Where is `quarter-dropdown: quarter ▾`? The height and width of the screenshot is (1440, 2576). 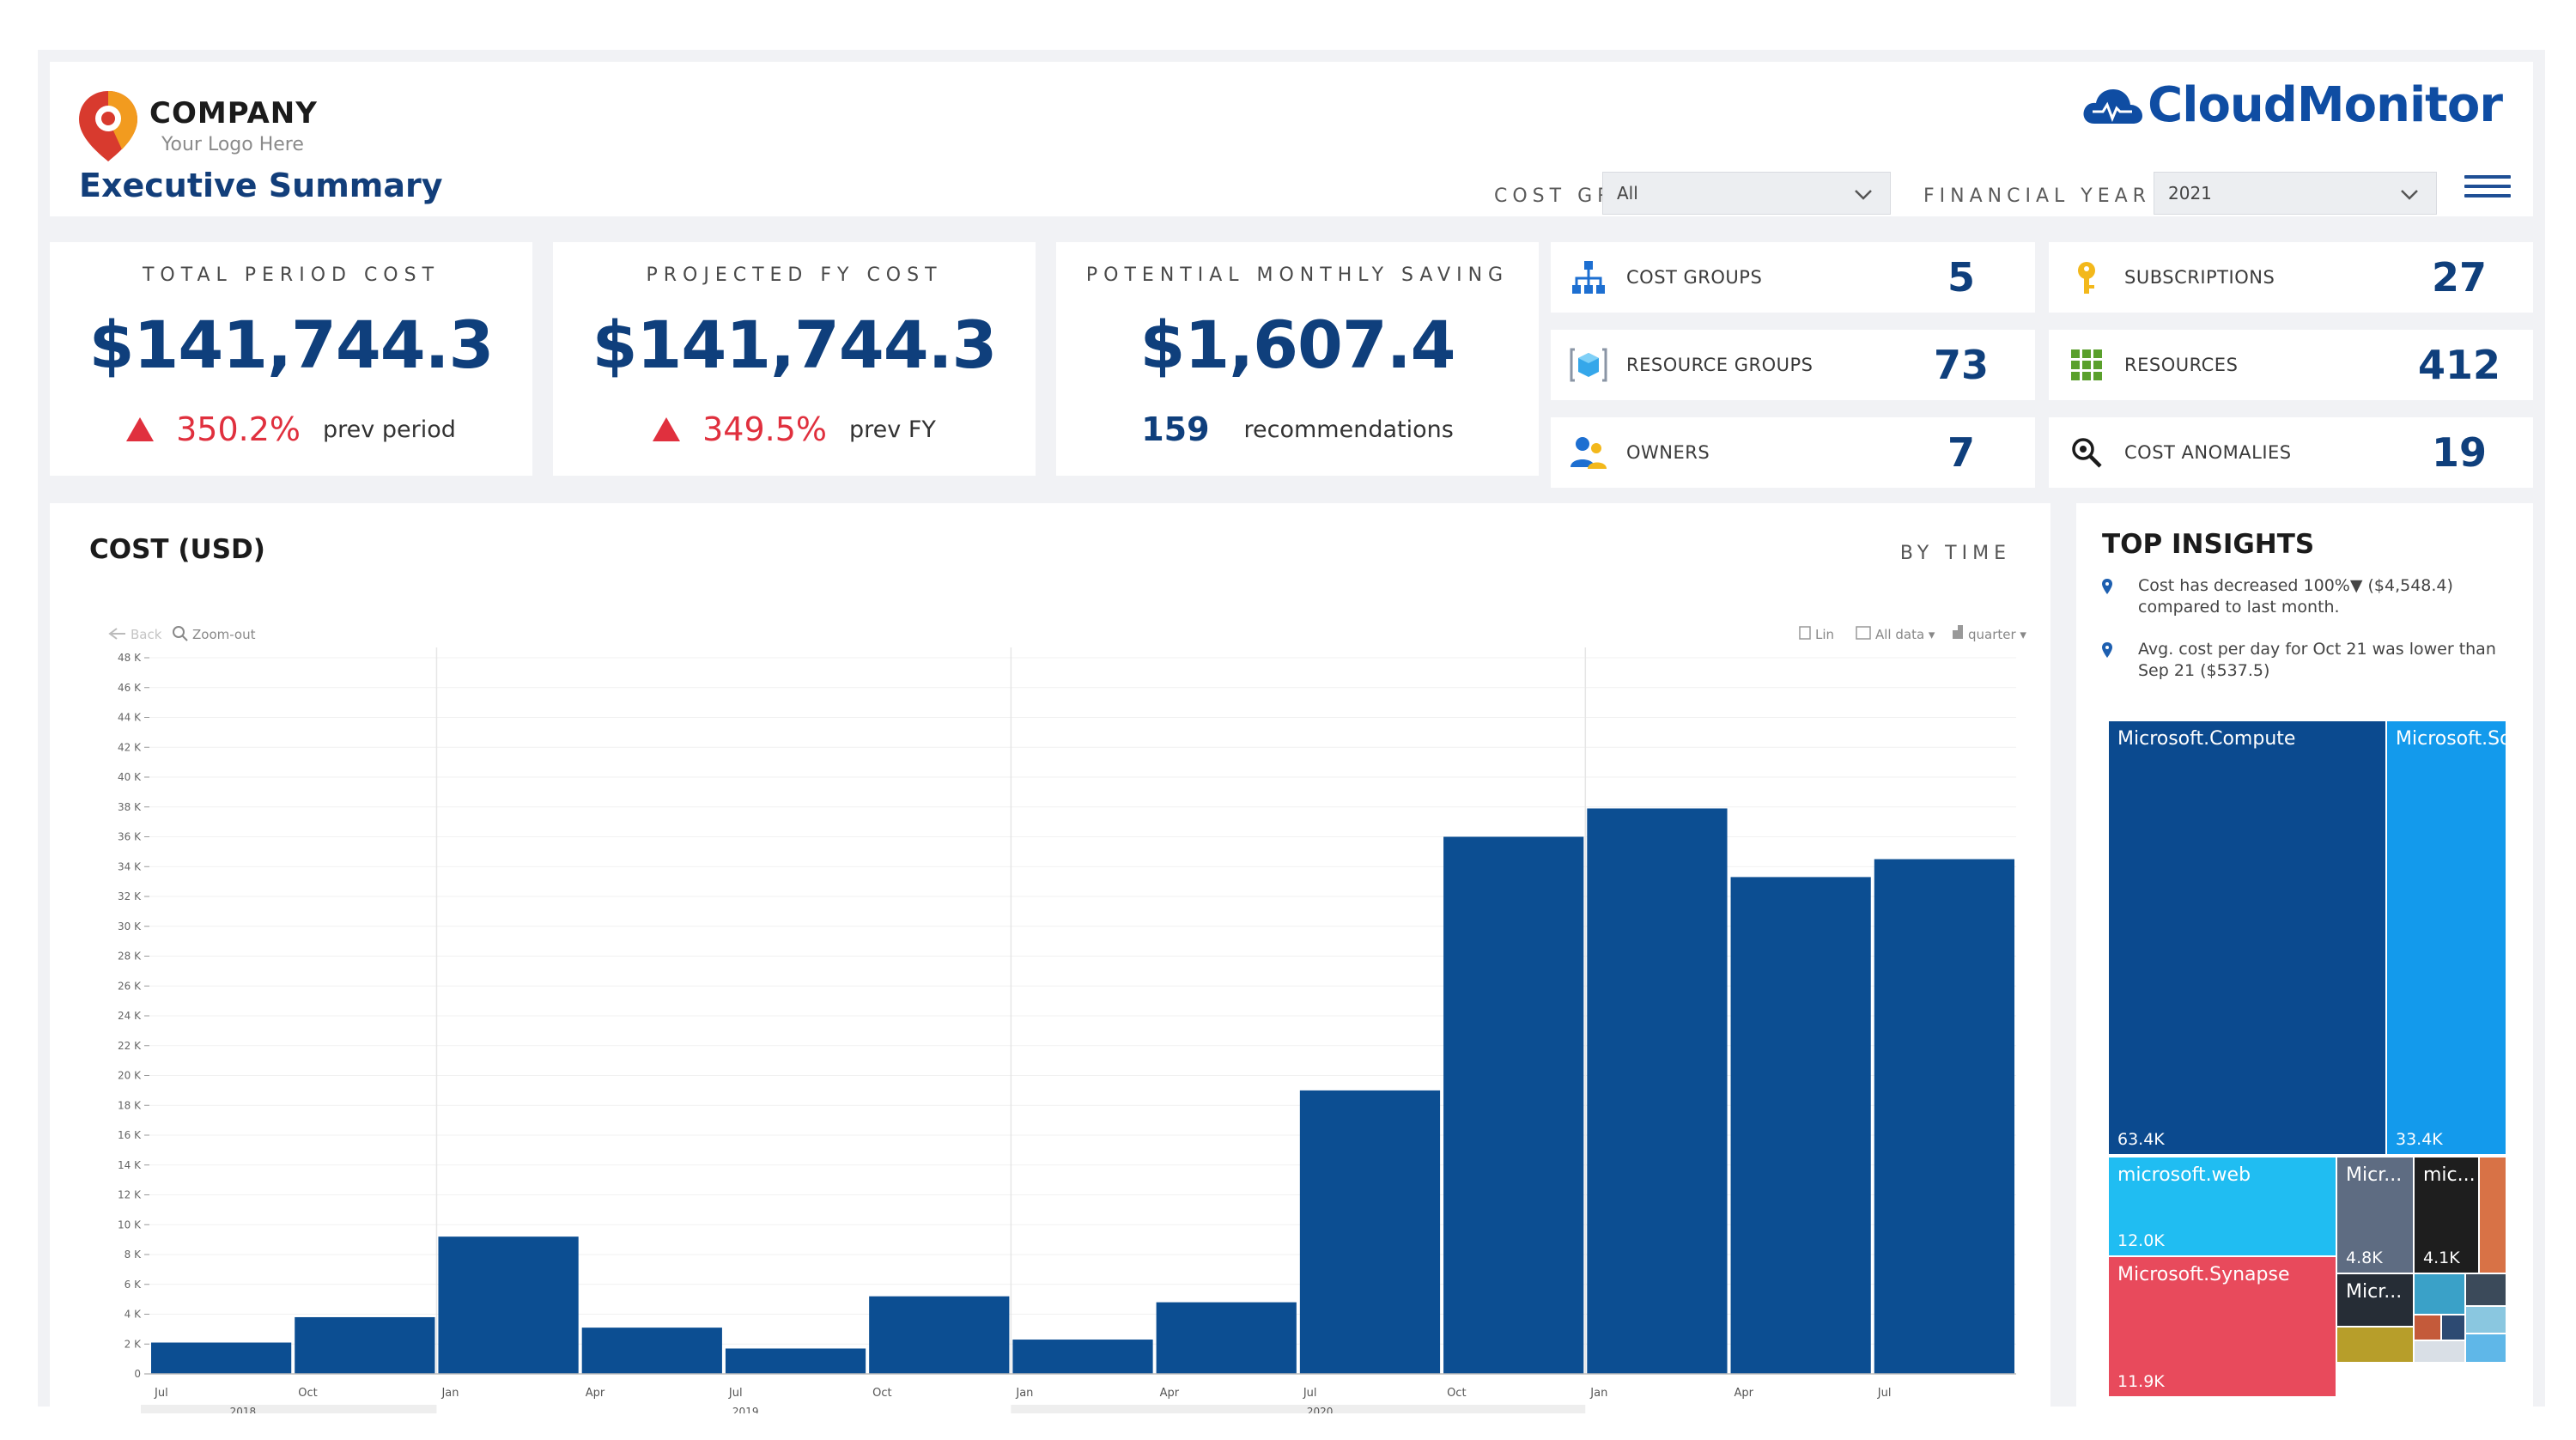 quarter-dropdown: quarter ▾ is located at coordinates (1989, 633).